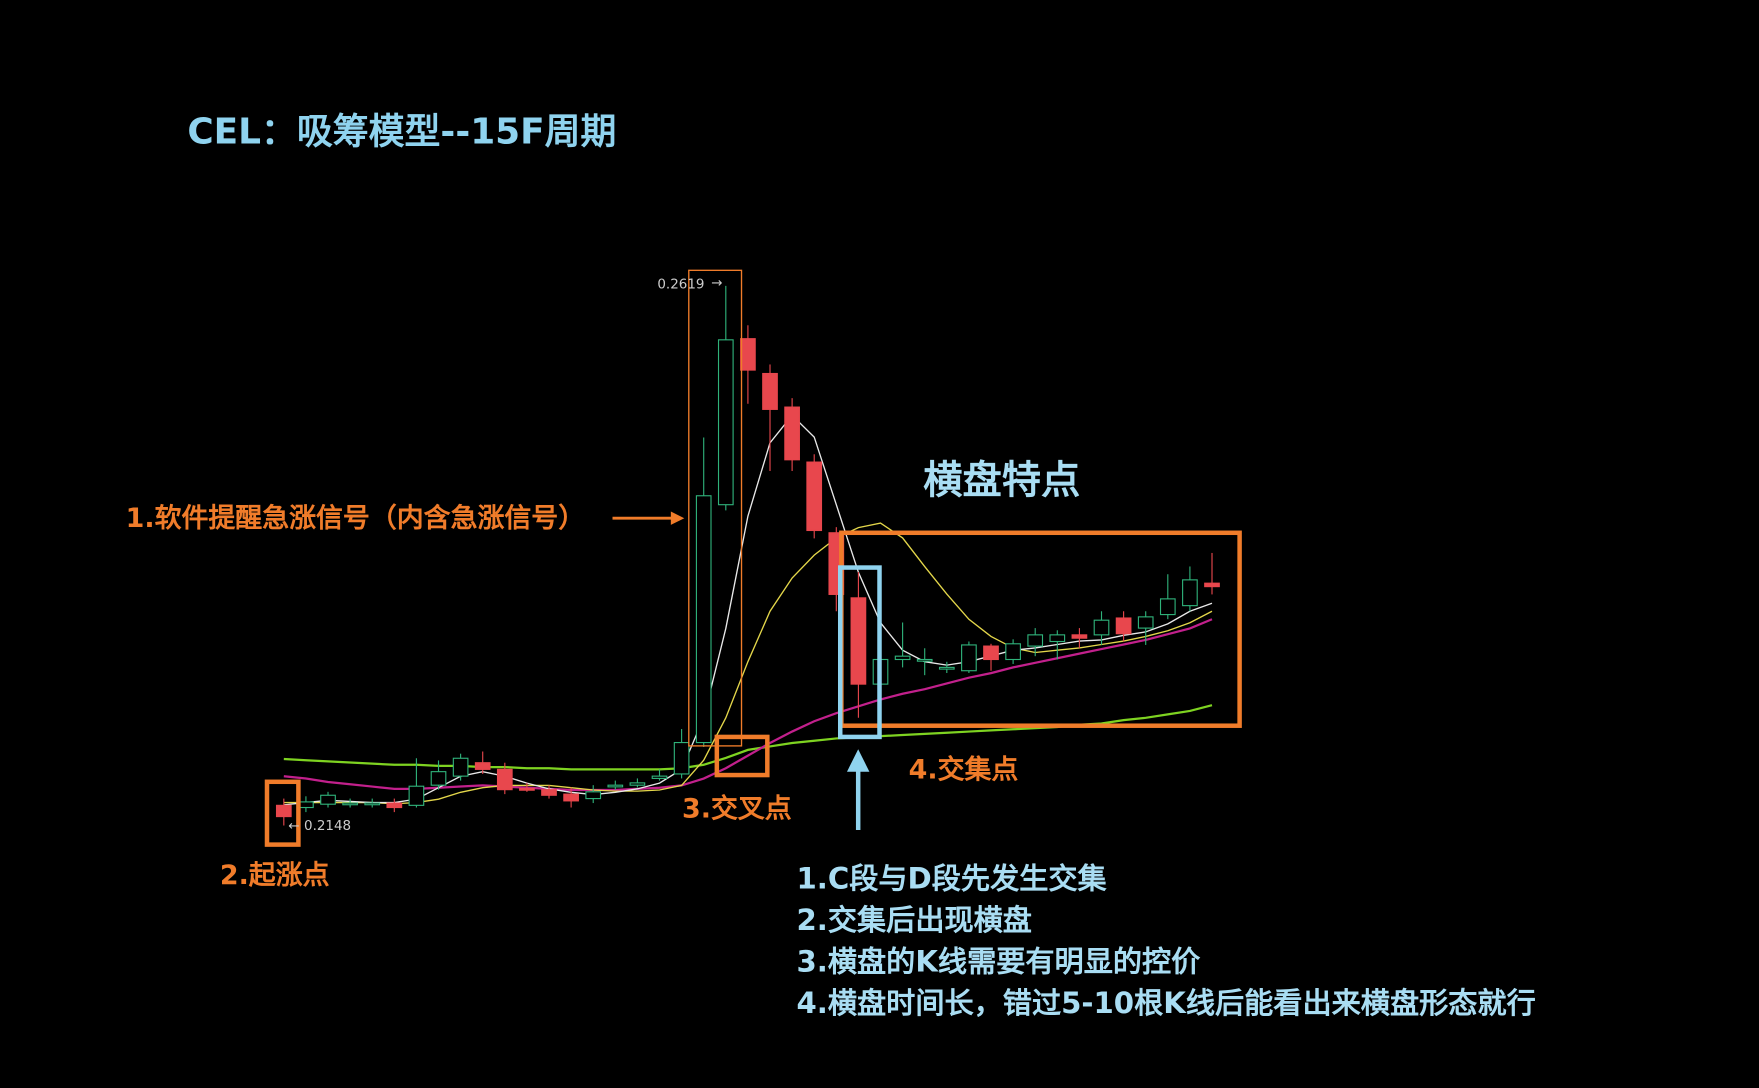  What do you see at coordinates (737, 809) in the screenshot?
I see `annotation: 3.交叉点` at bounding box center [737, 809].